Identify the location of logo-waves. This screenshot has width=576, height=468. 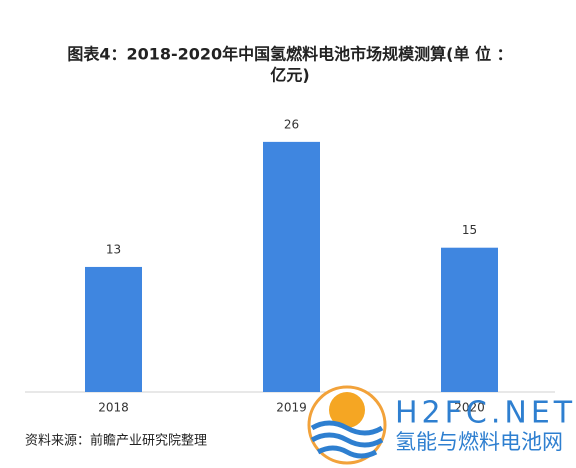
(347, 439).